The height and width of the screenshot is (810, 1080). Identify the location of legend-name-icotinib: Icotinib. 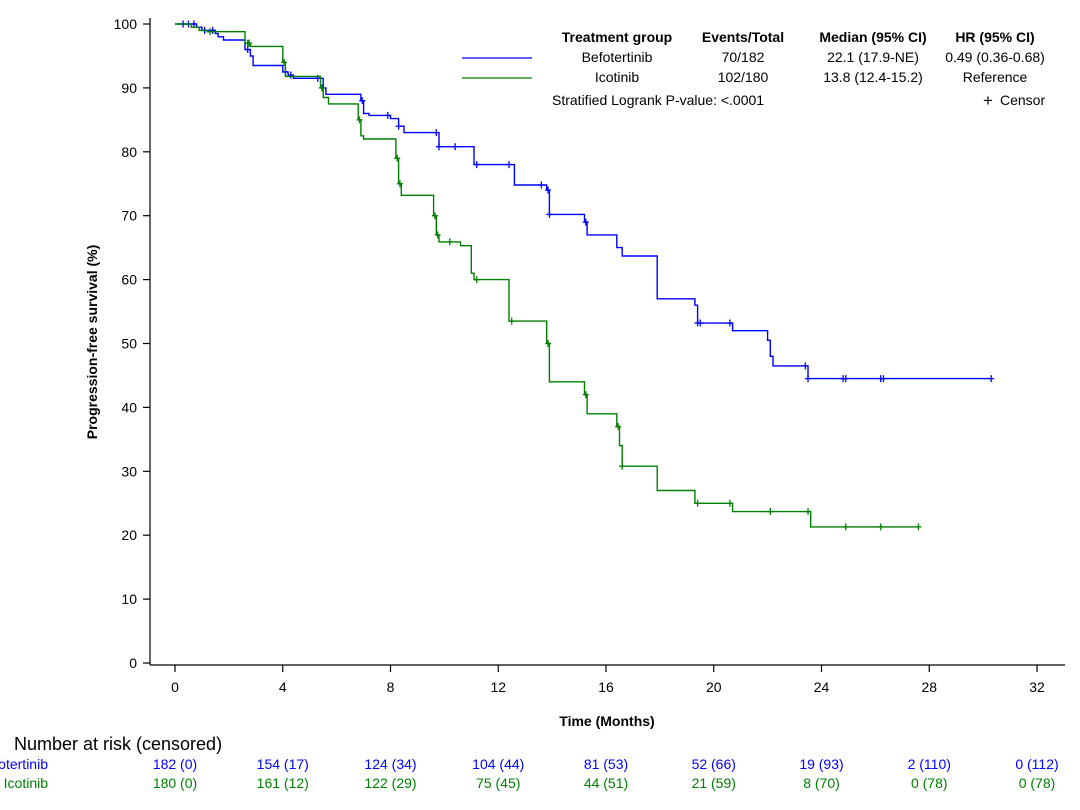
(617, 77).